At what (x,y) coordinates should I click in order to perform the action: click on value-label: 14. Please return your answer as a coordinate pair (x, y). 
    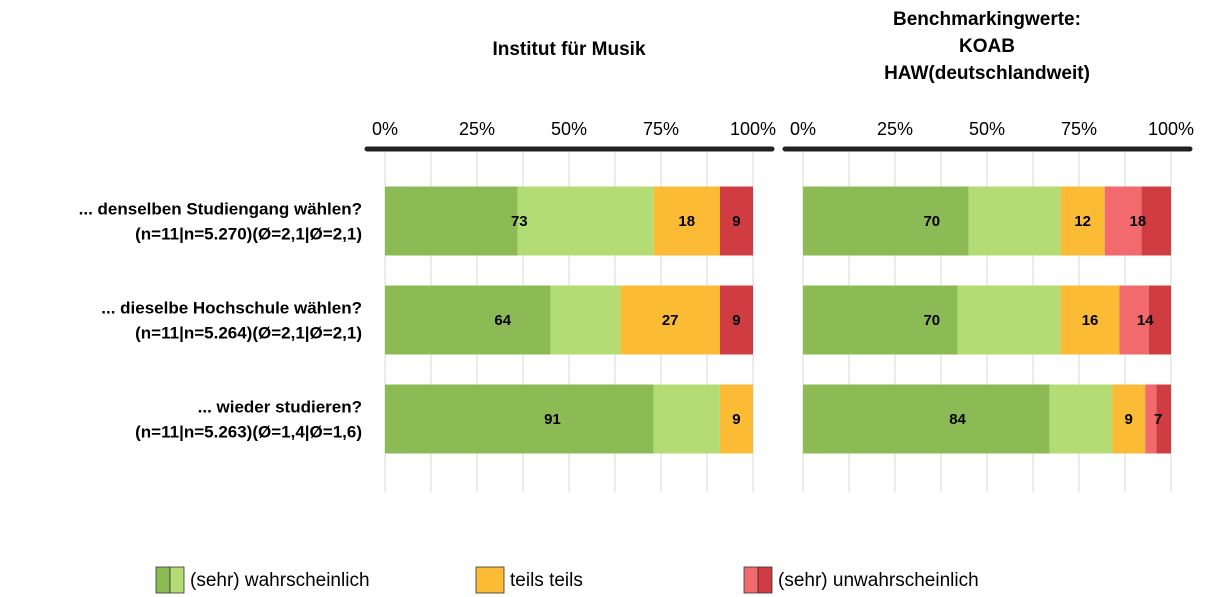
    Looking at the image, I should click on (1145, 320).